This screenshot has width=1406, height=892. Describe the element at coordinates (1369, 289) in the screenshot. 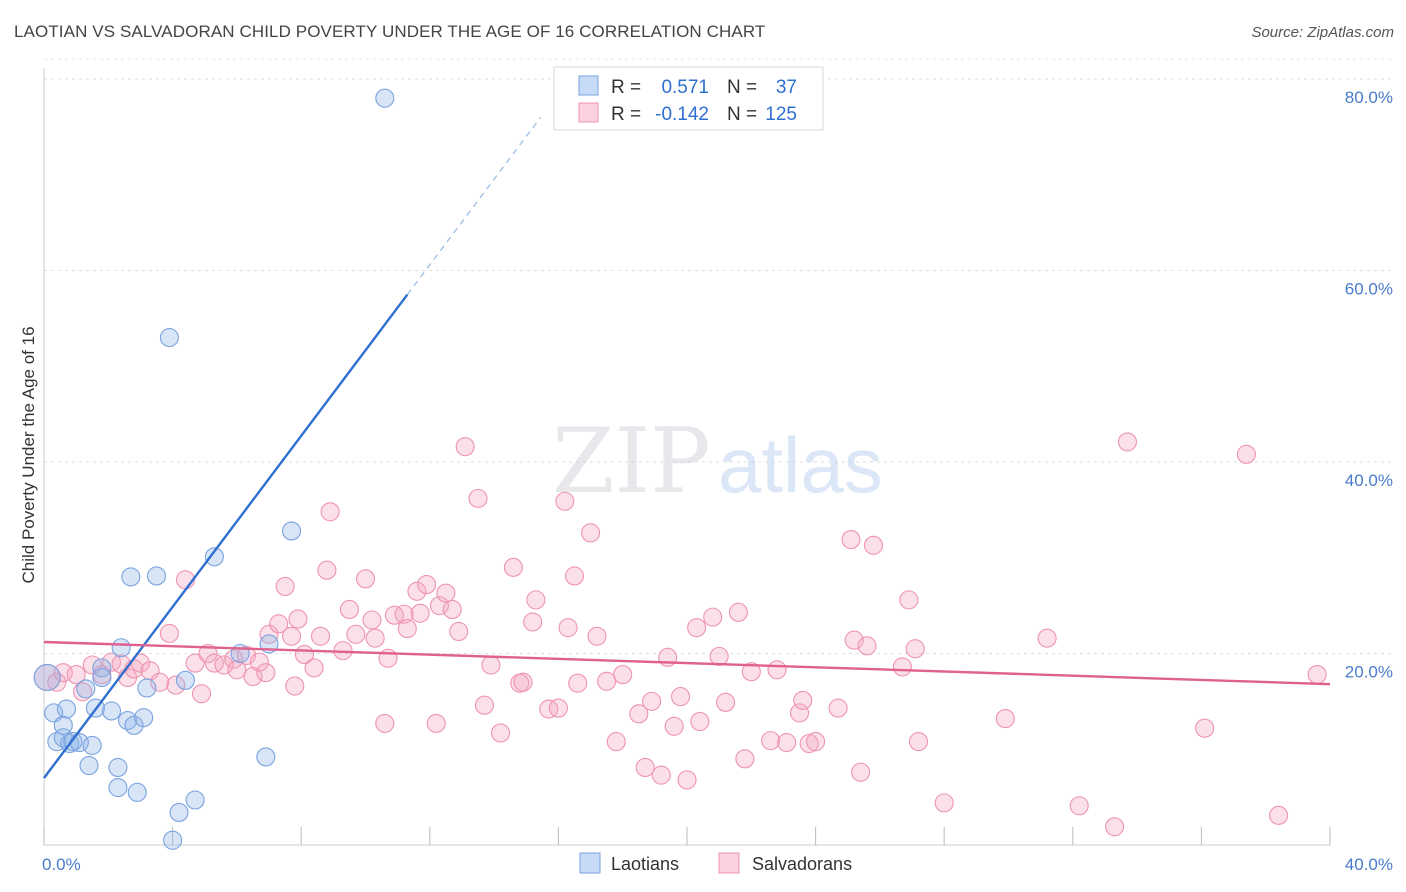

I see `y-tick-label-2: 60.0%` at that location.